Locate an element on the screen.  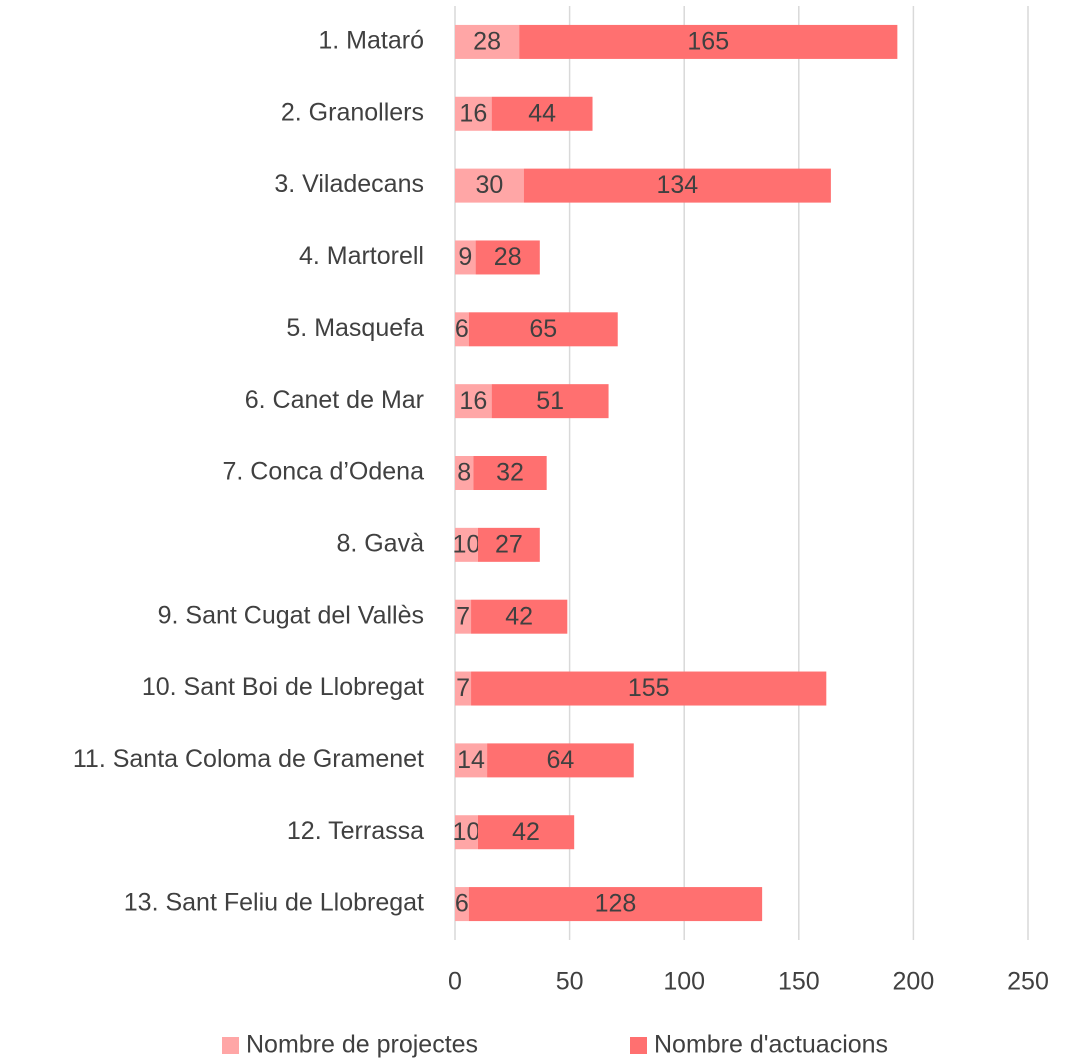
y-tick-label: 7. Conca d’Odena is located at coordinates (323, 472).